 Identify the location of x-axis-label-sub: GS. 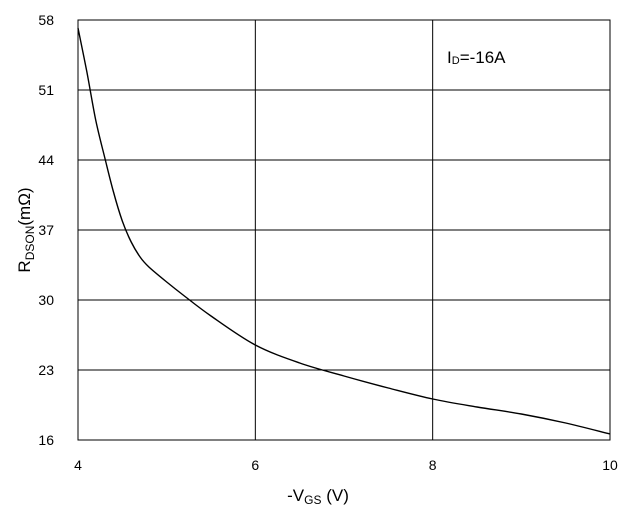
(312, 500).